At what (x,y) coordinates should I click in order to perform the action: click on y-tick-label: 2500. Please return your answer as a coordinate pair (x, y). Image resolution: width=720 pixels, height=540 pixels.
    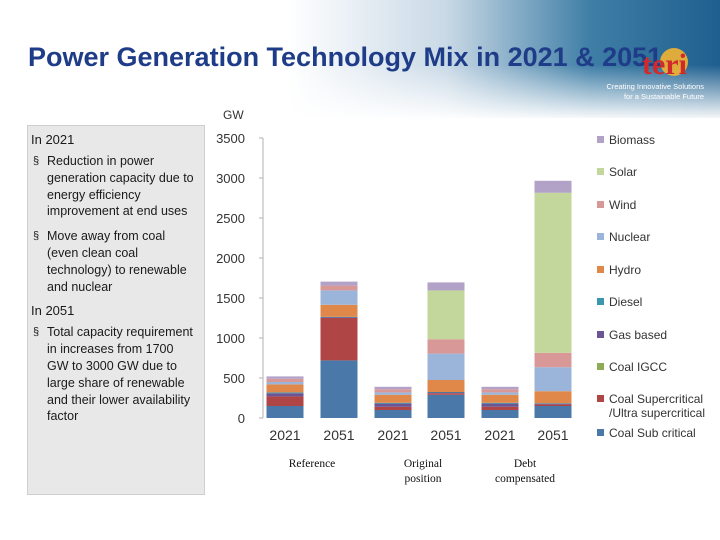
    Looking at the image, I should click on (230, 218).